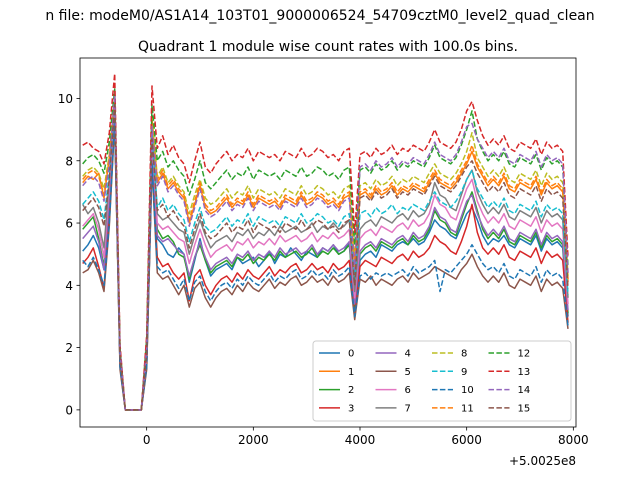  I want to click on legend-entry-0: 0, so click(336, 354).